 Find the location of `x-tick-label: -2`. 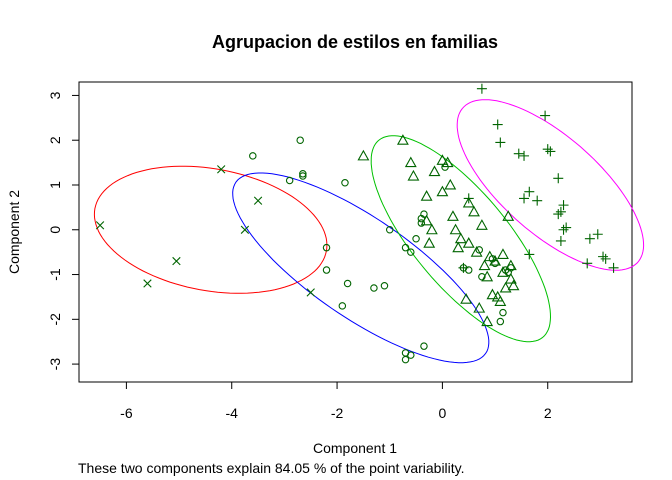

x-tick-label: -2 is located at coordinates (337, 413).